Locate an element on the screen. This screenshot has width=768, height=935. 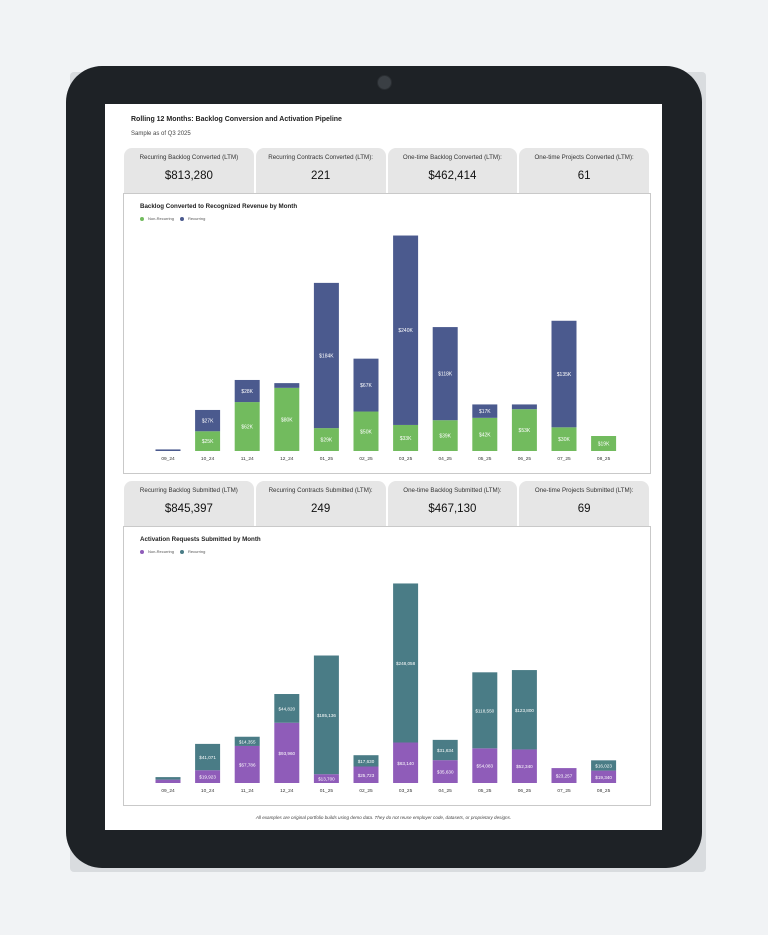
x-tick-label: 11_24 is located at coordinates (247, 459).